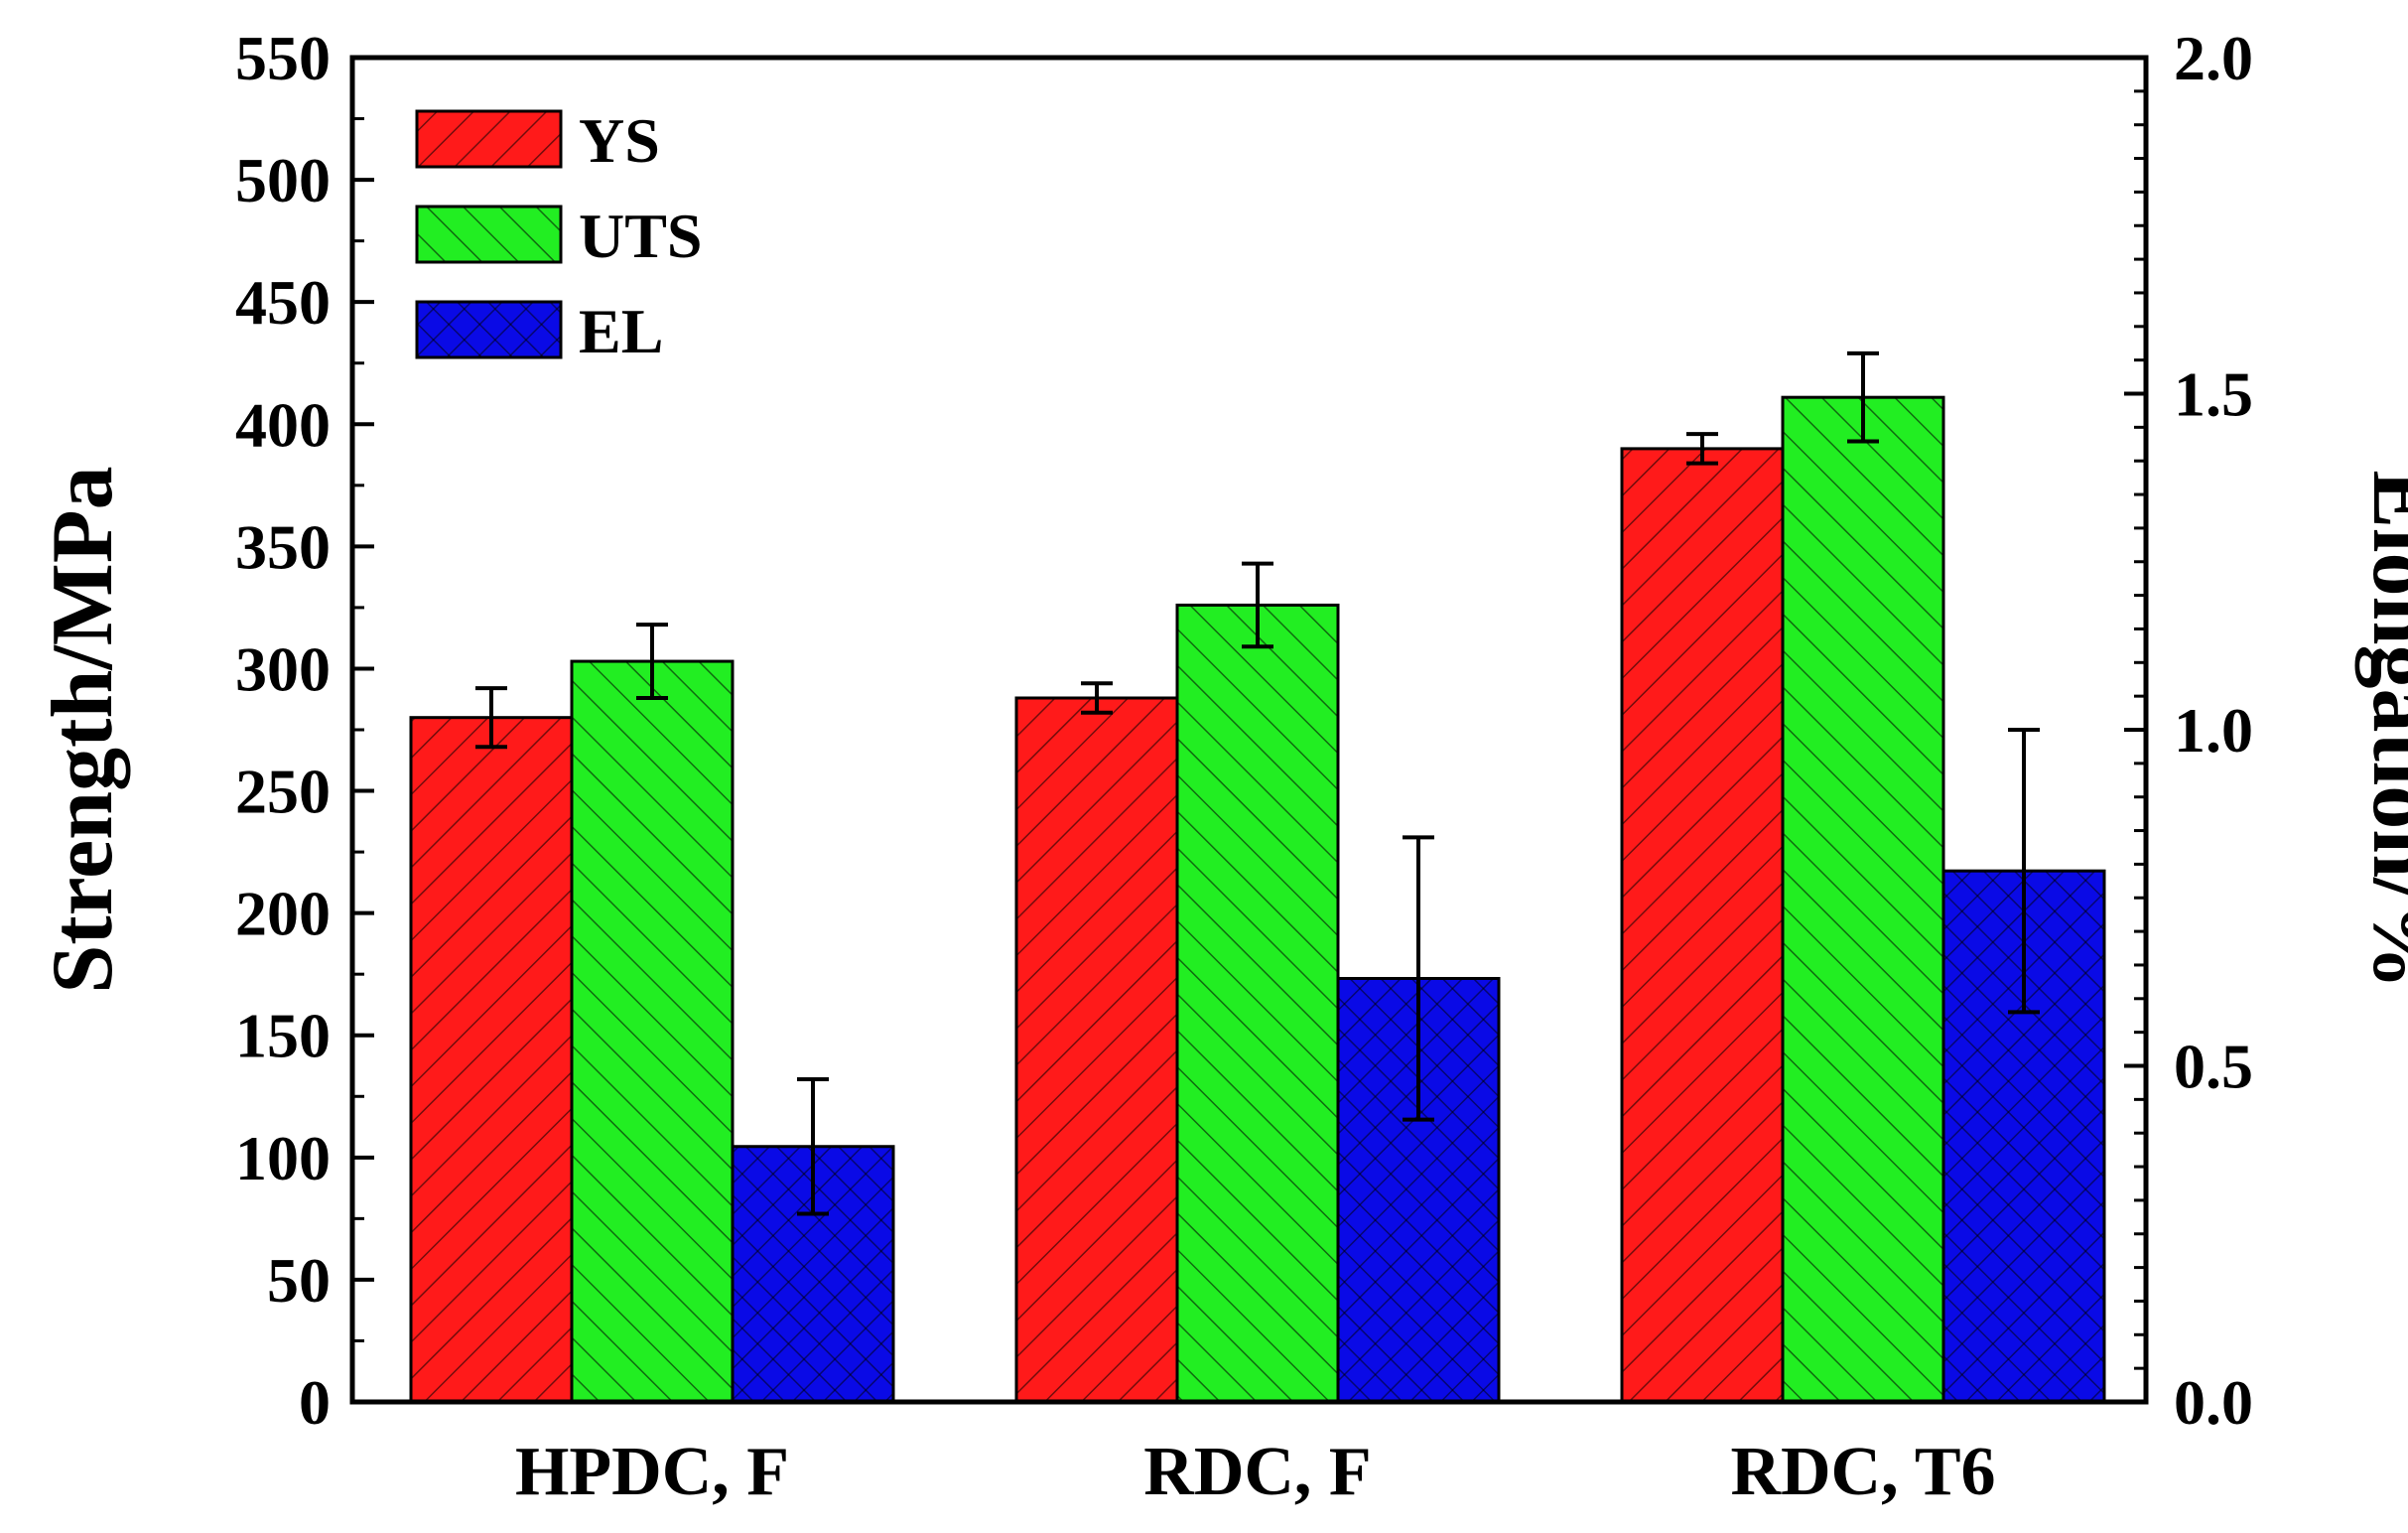  I want to click on legend-swatch-hatch-uts, so click(489, 234).